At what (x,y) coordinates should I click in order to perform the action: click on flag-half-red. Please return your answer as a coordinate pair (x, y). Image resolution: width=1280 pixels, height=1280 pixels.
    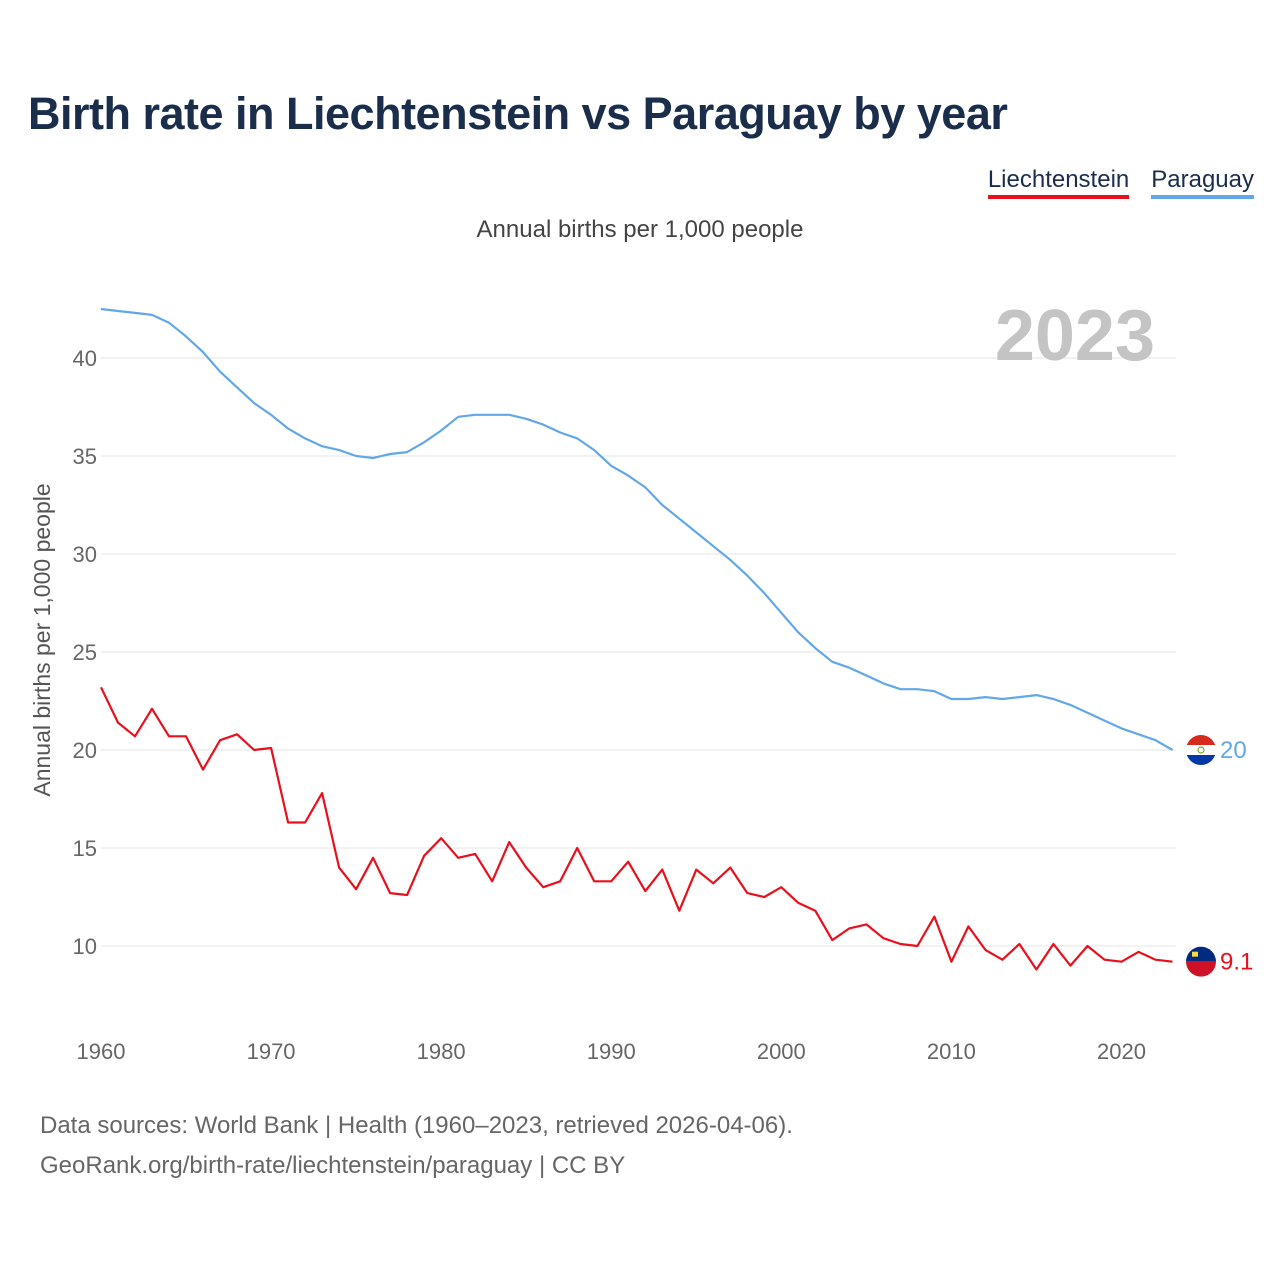
    Looking at the image, I should click on (1201, 969).